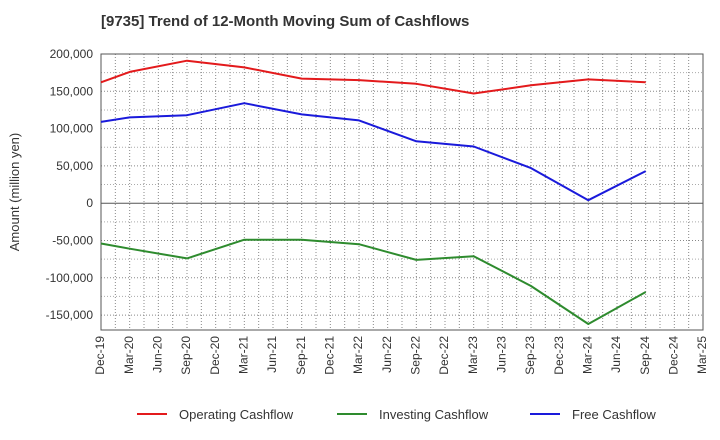 This screenshot has height=440, width=720. What do you see at coordinates (645, 355) in the screenshot?
I see `x-tick-label: Sep-24` at bounding box center [645, 355].